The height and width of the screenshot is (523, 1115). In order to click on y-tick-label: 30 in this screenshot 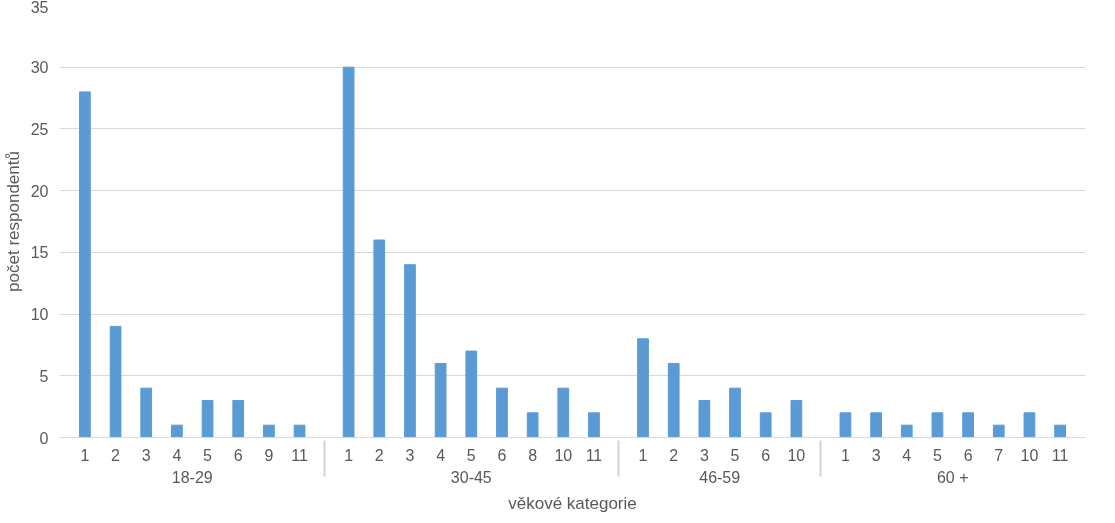, I will do `click(39, 68)`.